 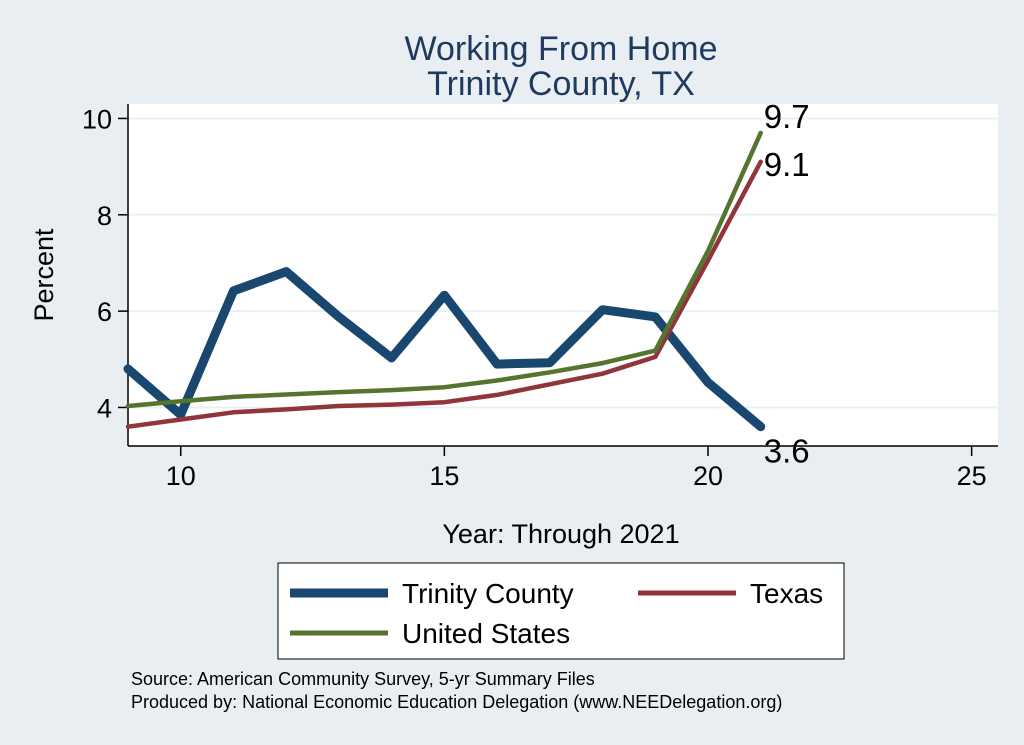 What do you see at coordinates (787, 451) in the screenshot?
I see `end-label-trinity-county: 3.6` at bounding box center [787, 451].